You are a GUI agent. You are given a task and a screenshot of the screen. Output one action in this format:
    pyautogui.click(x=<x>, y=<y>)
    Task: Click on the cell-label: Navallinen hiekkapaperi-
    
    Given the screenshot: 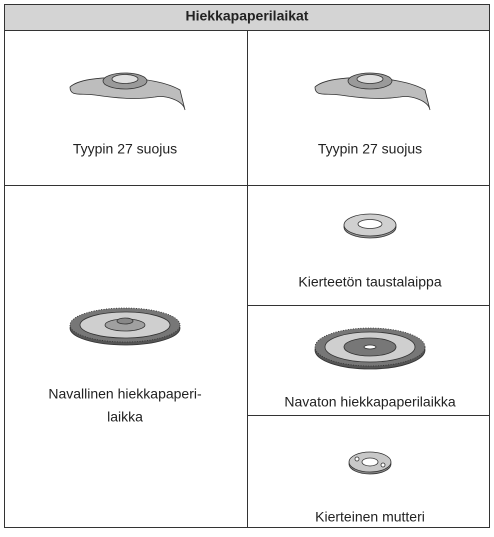 What is the action you would take?
    pyautogui.click(x=125, y=394)
    